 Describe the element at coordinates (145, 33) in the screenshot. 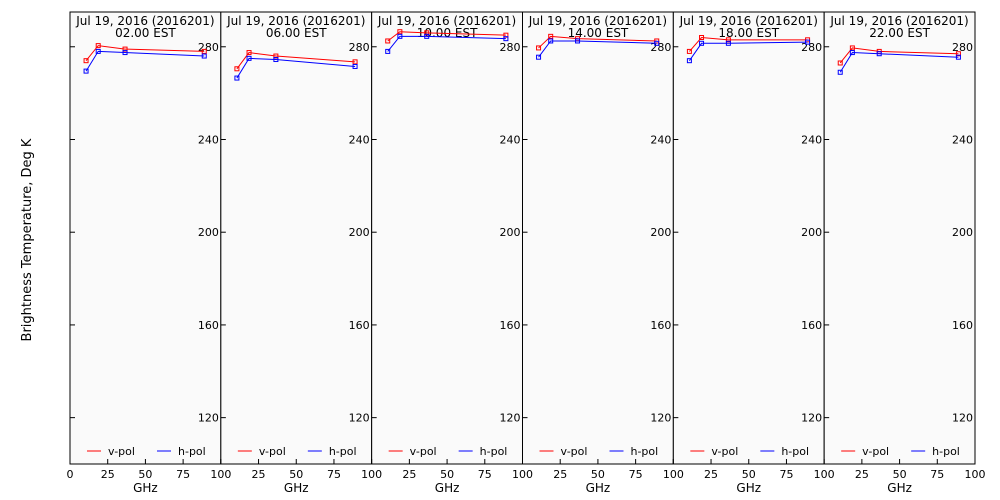

I see `panel-subtitle: 02.00 EST` at that location.